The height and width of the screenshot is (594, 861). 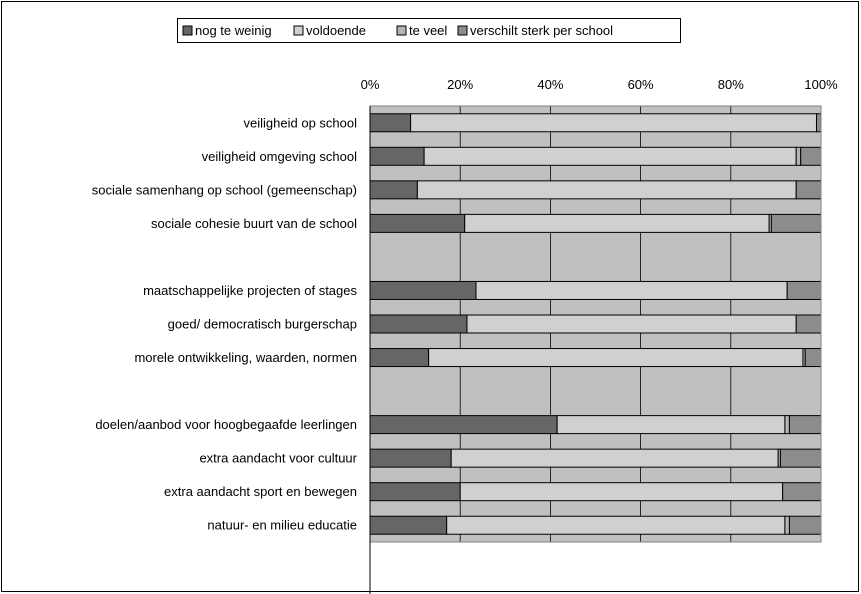 I want to click on category-label: morele ontwikkeling, waarden, normen, so click(x=245, y=357).